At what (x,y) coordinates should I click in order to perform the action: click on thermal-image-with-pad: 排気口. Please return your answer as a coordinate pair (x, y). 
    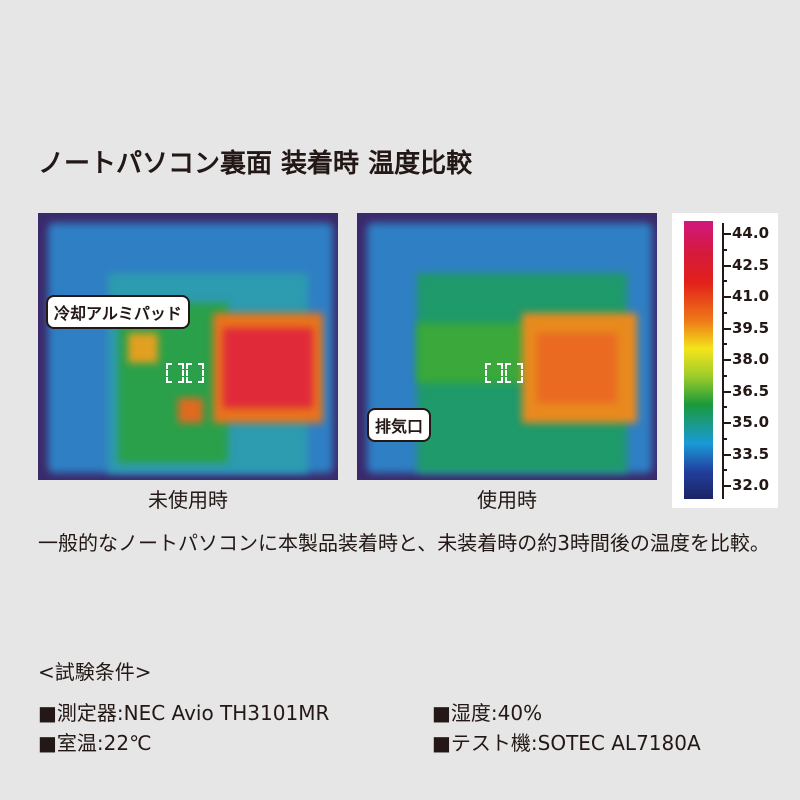
    Looking at the image, I should click on (507, 346).